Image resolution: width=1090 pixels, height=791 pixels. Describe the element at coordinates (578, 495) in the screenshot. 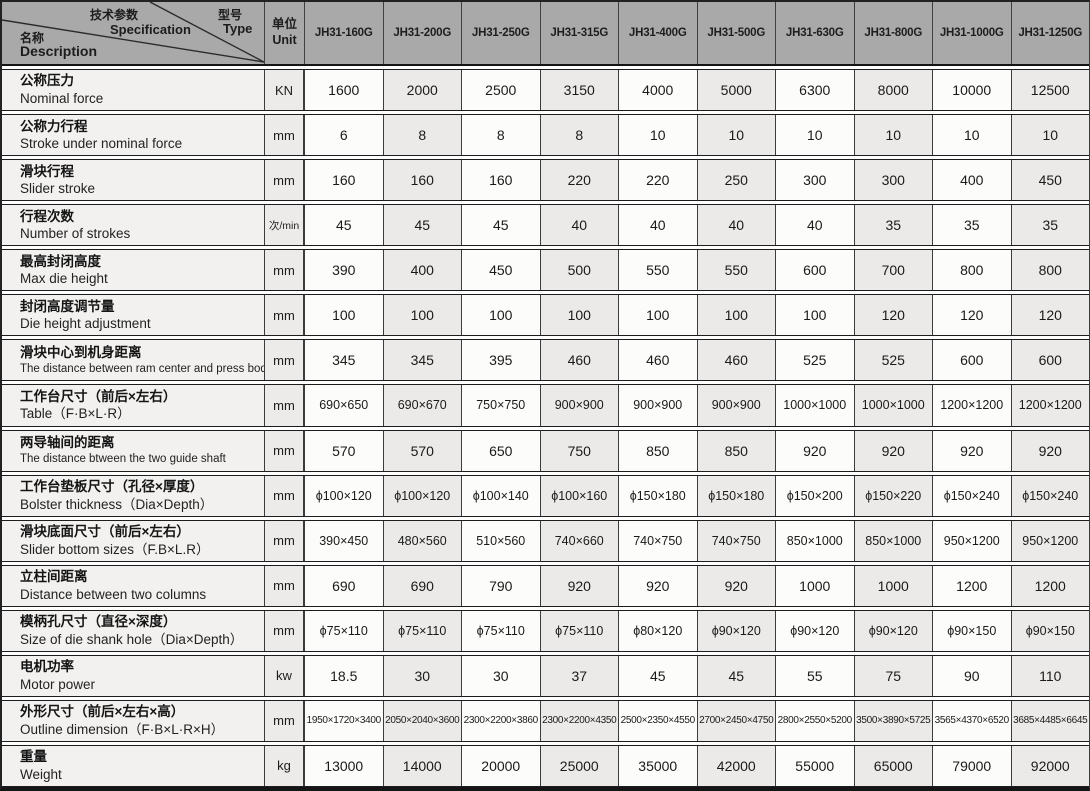

I see `value-cell: ϕ100×160` at that location.